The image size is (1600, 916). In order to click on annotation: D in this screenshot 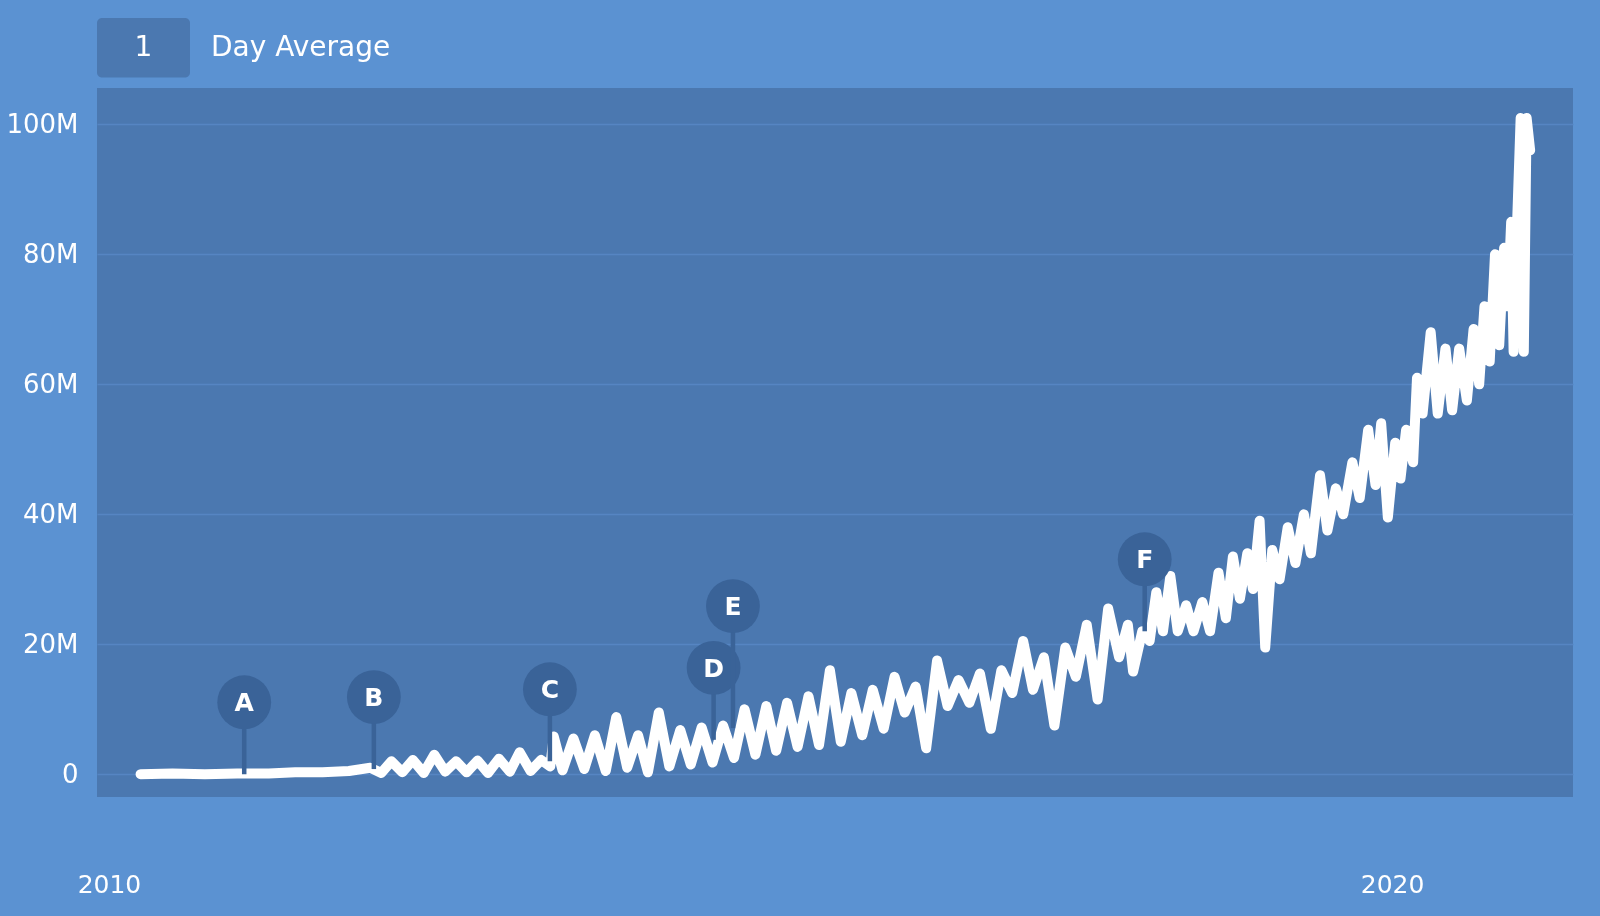, I will do `click(713, 668)`.